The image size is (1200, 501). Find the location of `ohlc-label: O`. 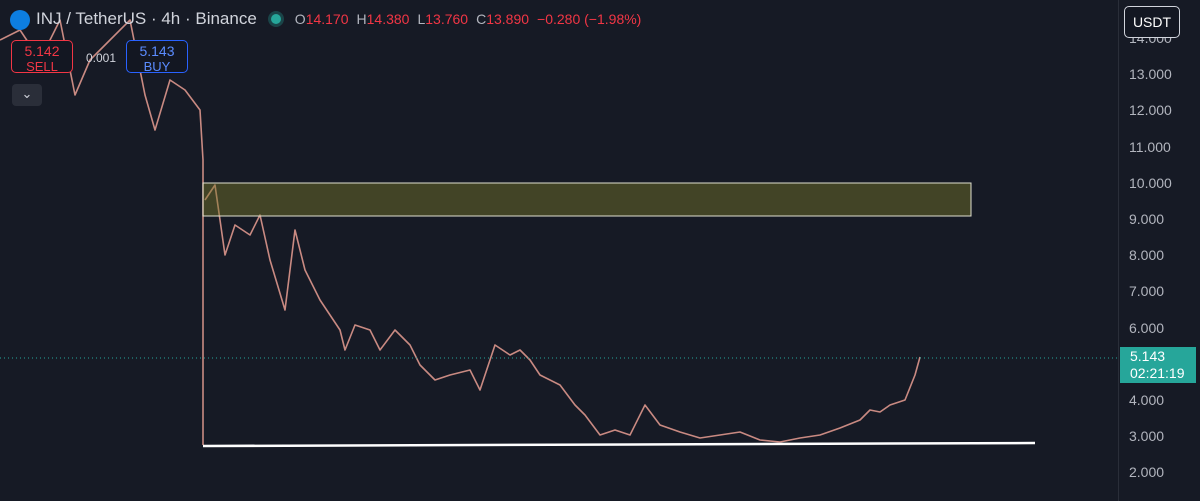

ohlc-label: O is located at coordinates (300, 19).